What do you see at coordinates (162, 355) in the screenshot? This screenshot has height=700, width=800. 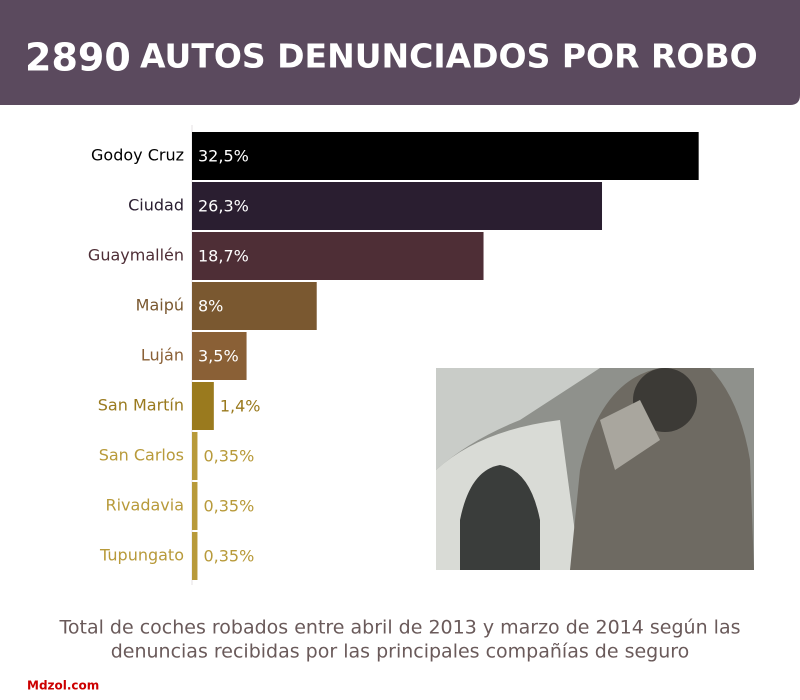 I see `y-tick-label: Luján` at bounding box center [162, 355].